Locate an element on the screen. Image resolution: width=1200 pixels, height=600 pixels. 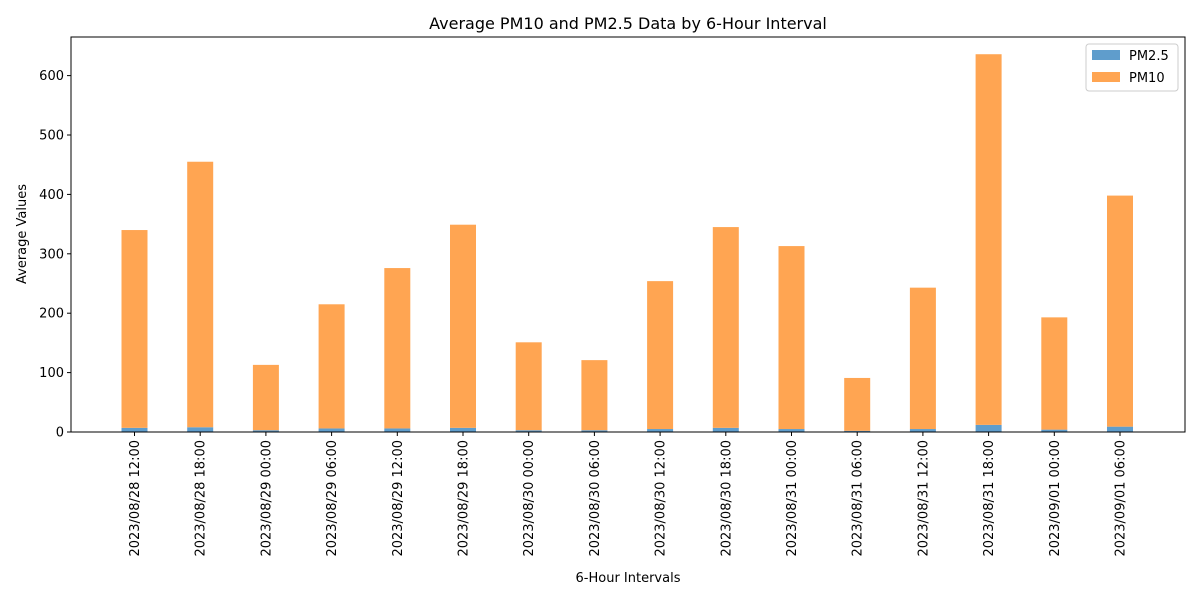
y-tick-label: 400 is located at coordinates (51, 195).